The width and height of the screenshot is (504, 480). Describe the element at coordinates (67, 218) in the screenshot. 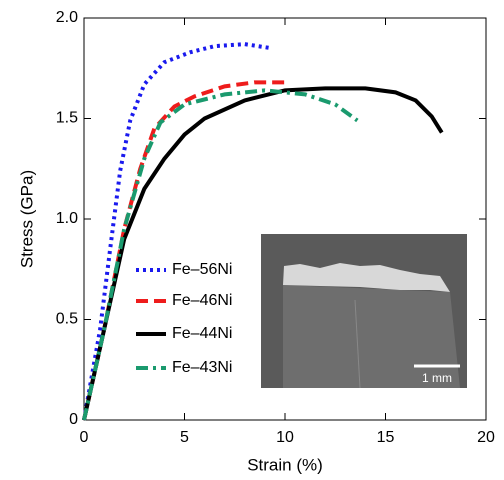

I see `y-tick-label: 1.0` at that location.